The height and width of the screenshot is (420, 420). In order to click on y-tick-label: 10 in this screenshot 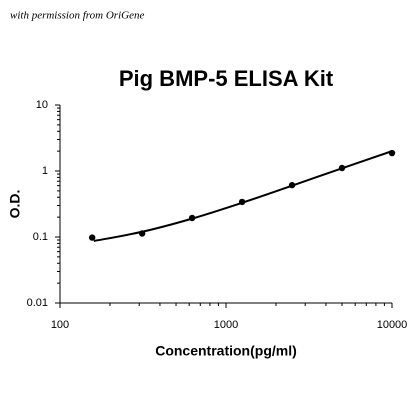, I will do `click(42, 105)`.